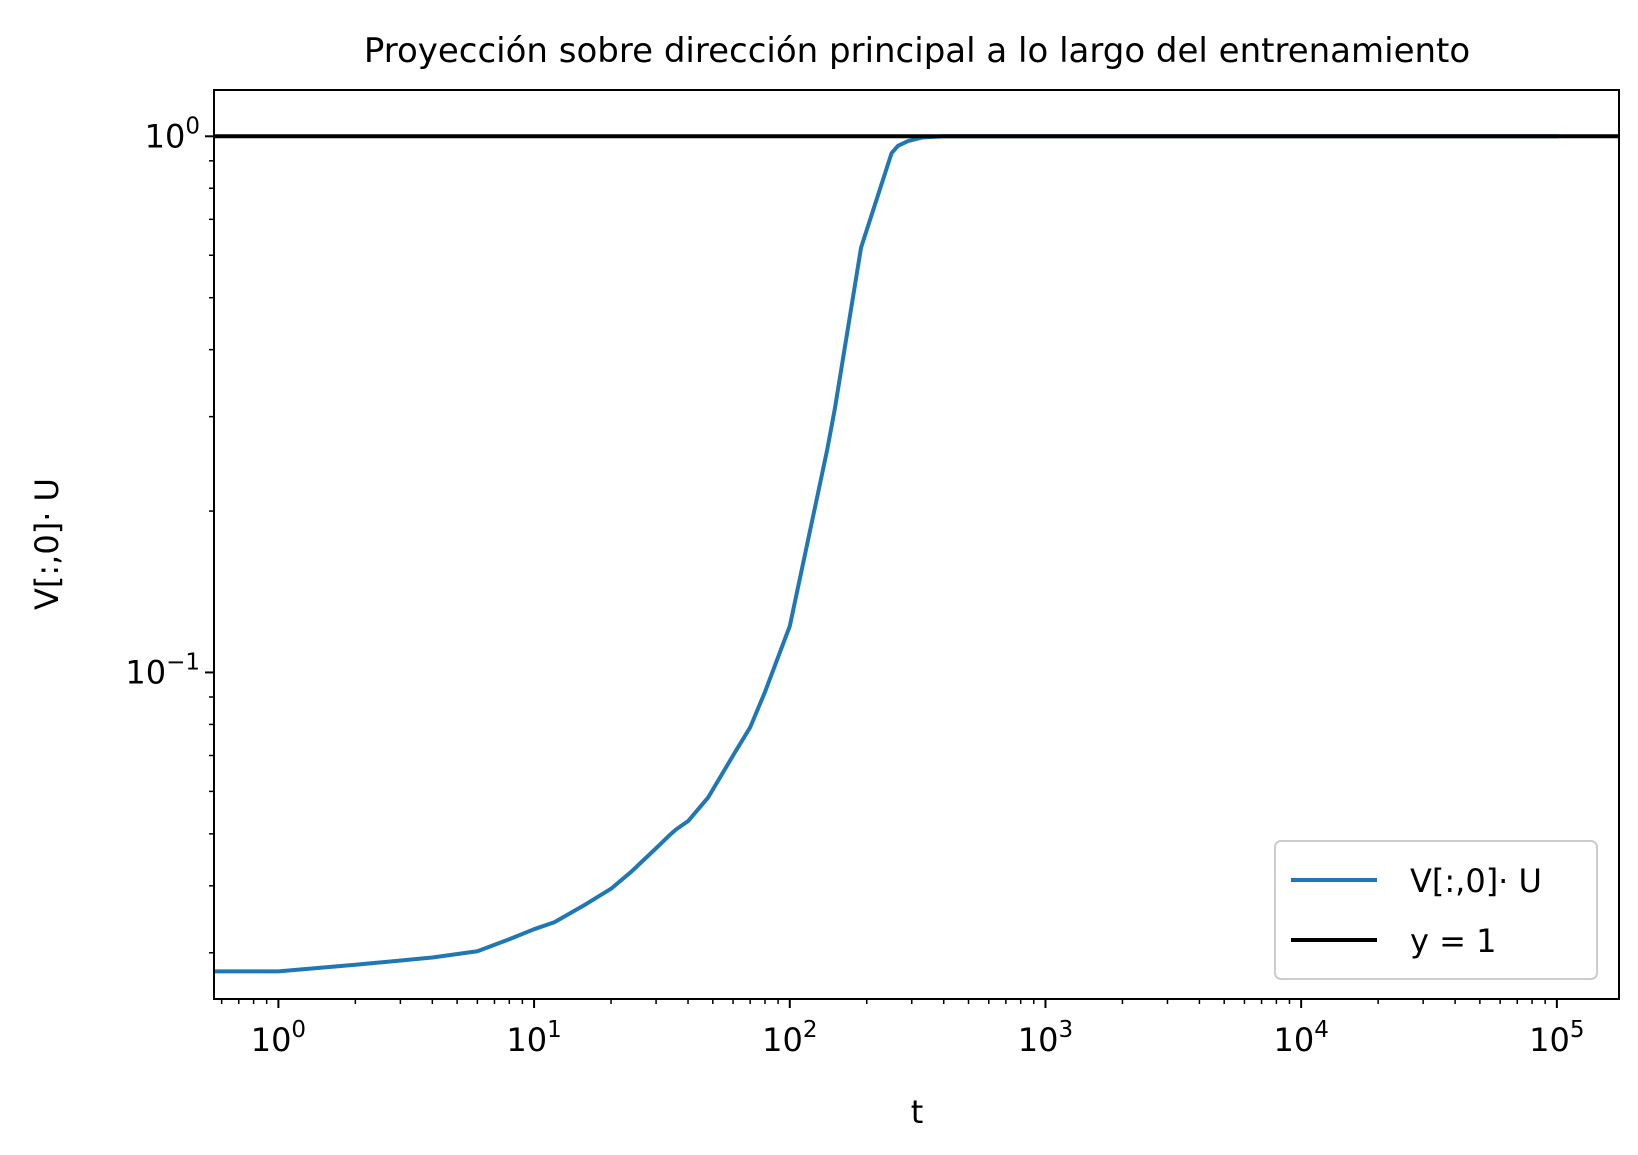 The height and width of the screenshot is (1155, 1638). Describe the element at coordinates (1045, 1038) in the screenshot. I see `x-tick-label: 10³` at that location.